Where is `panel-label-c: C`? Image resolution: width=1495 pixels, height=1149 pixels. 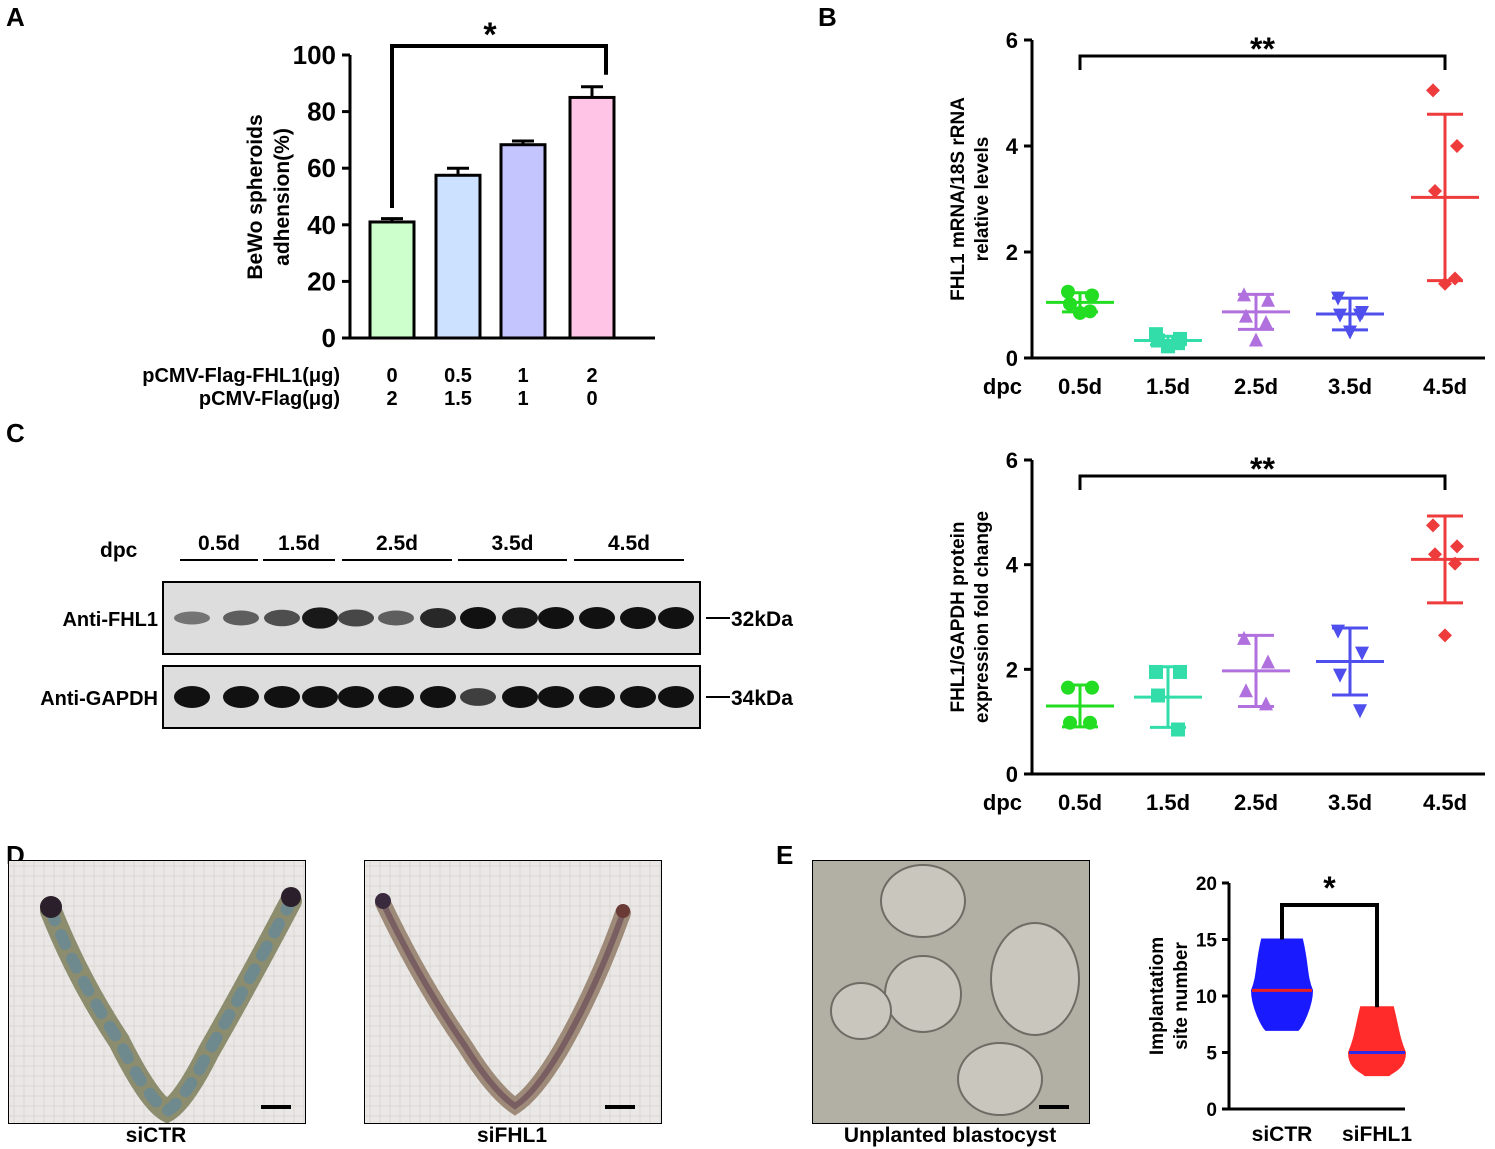
panel-label-c: C is located at coordinates (15, 433).